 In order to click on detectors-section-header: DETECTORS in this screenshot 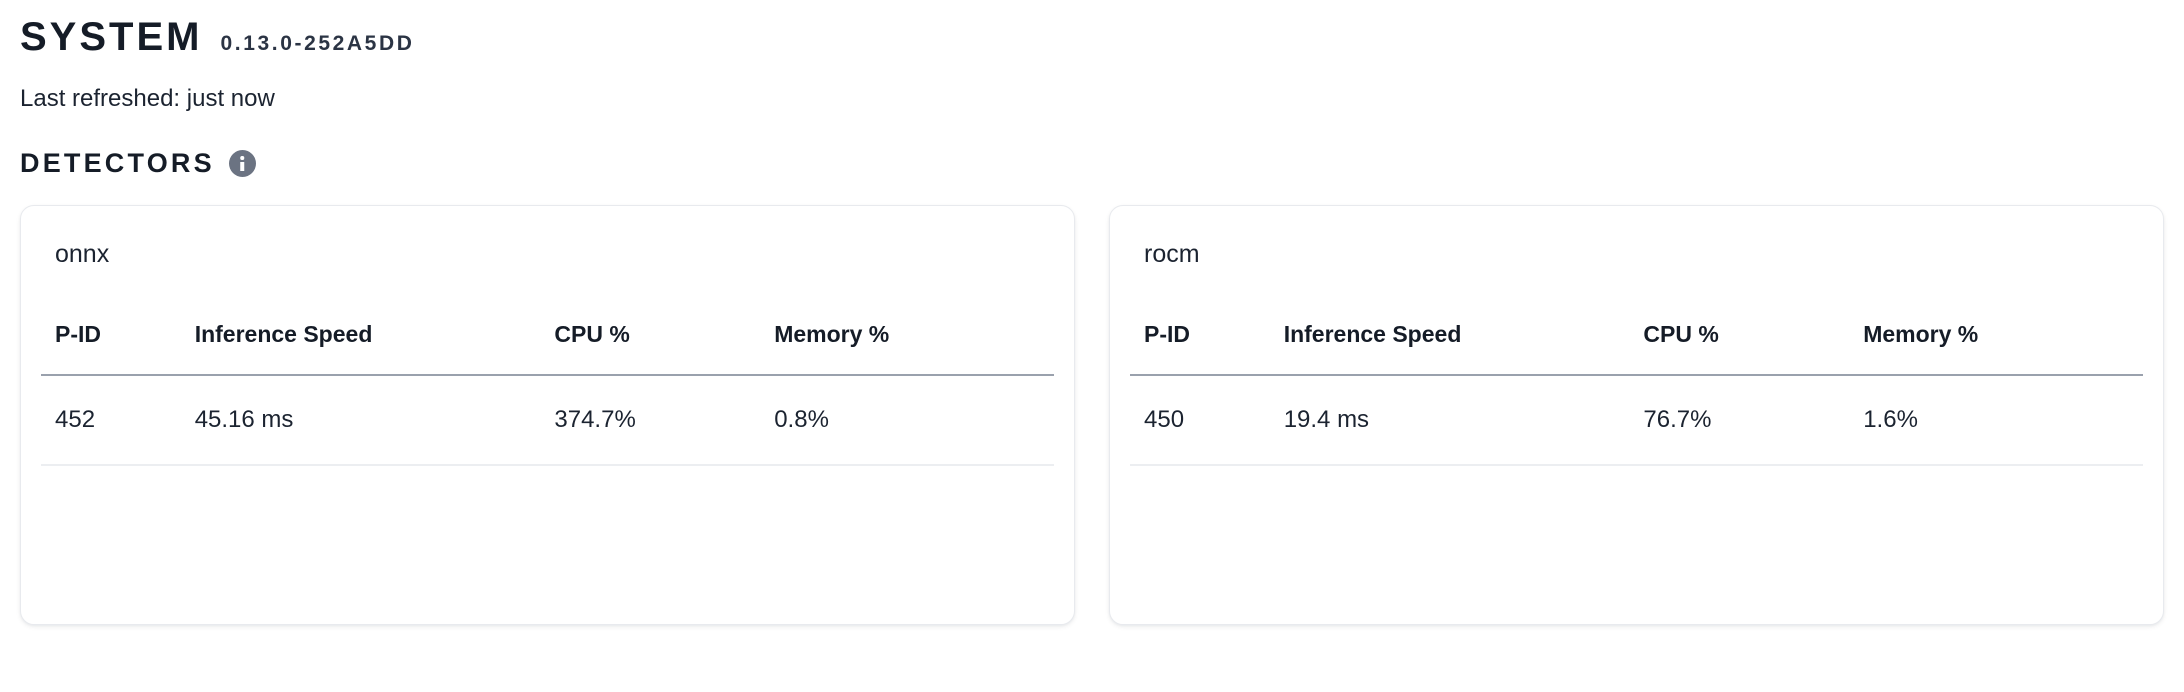, I will do `click(1092, 163)`.